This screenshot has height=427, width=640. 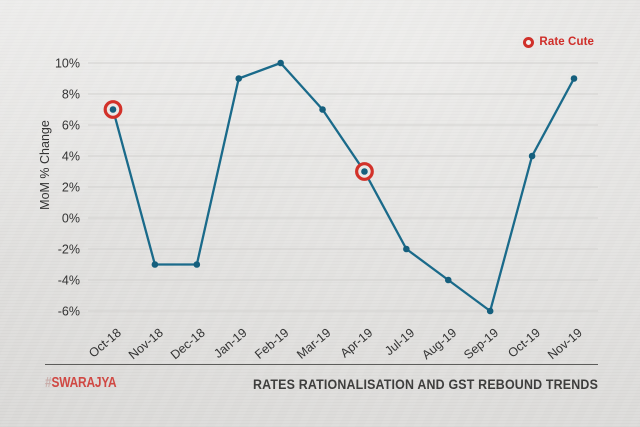 I want to click on legend-label: Rate Cute, so click(x=566, y=42).